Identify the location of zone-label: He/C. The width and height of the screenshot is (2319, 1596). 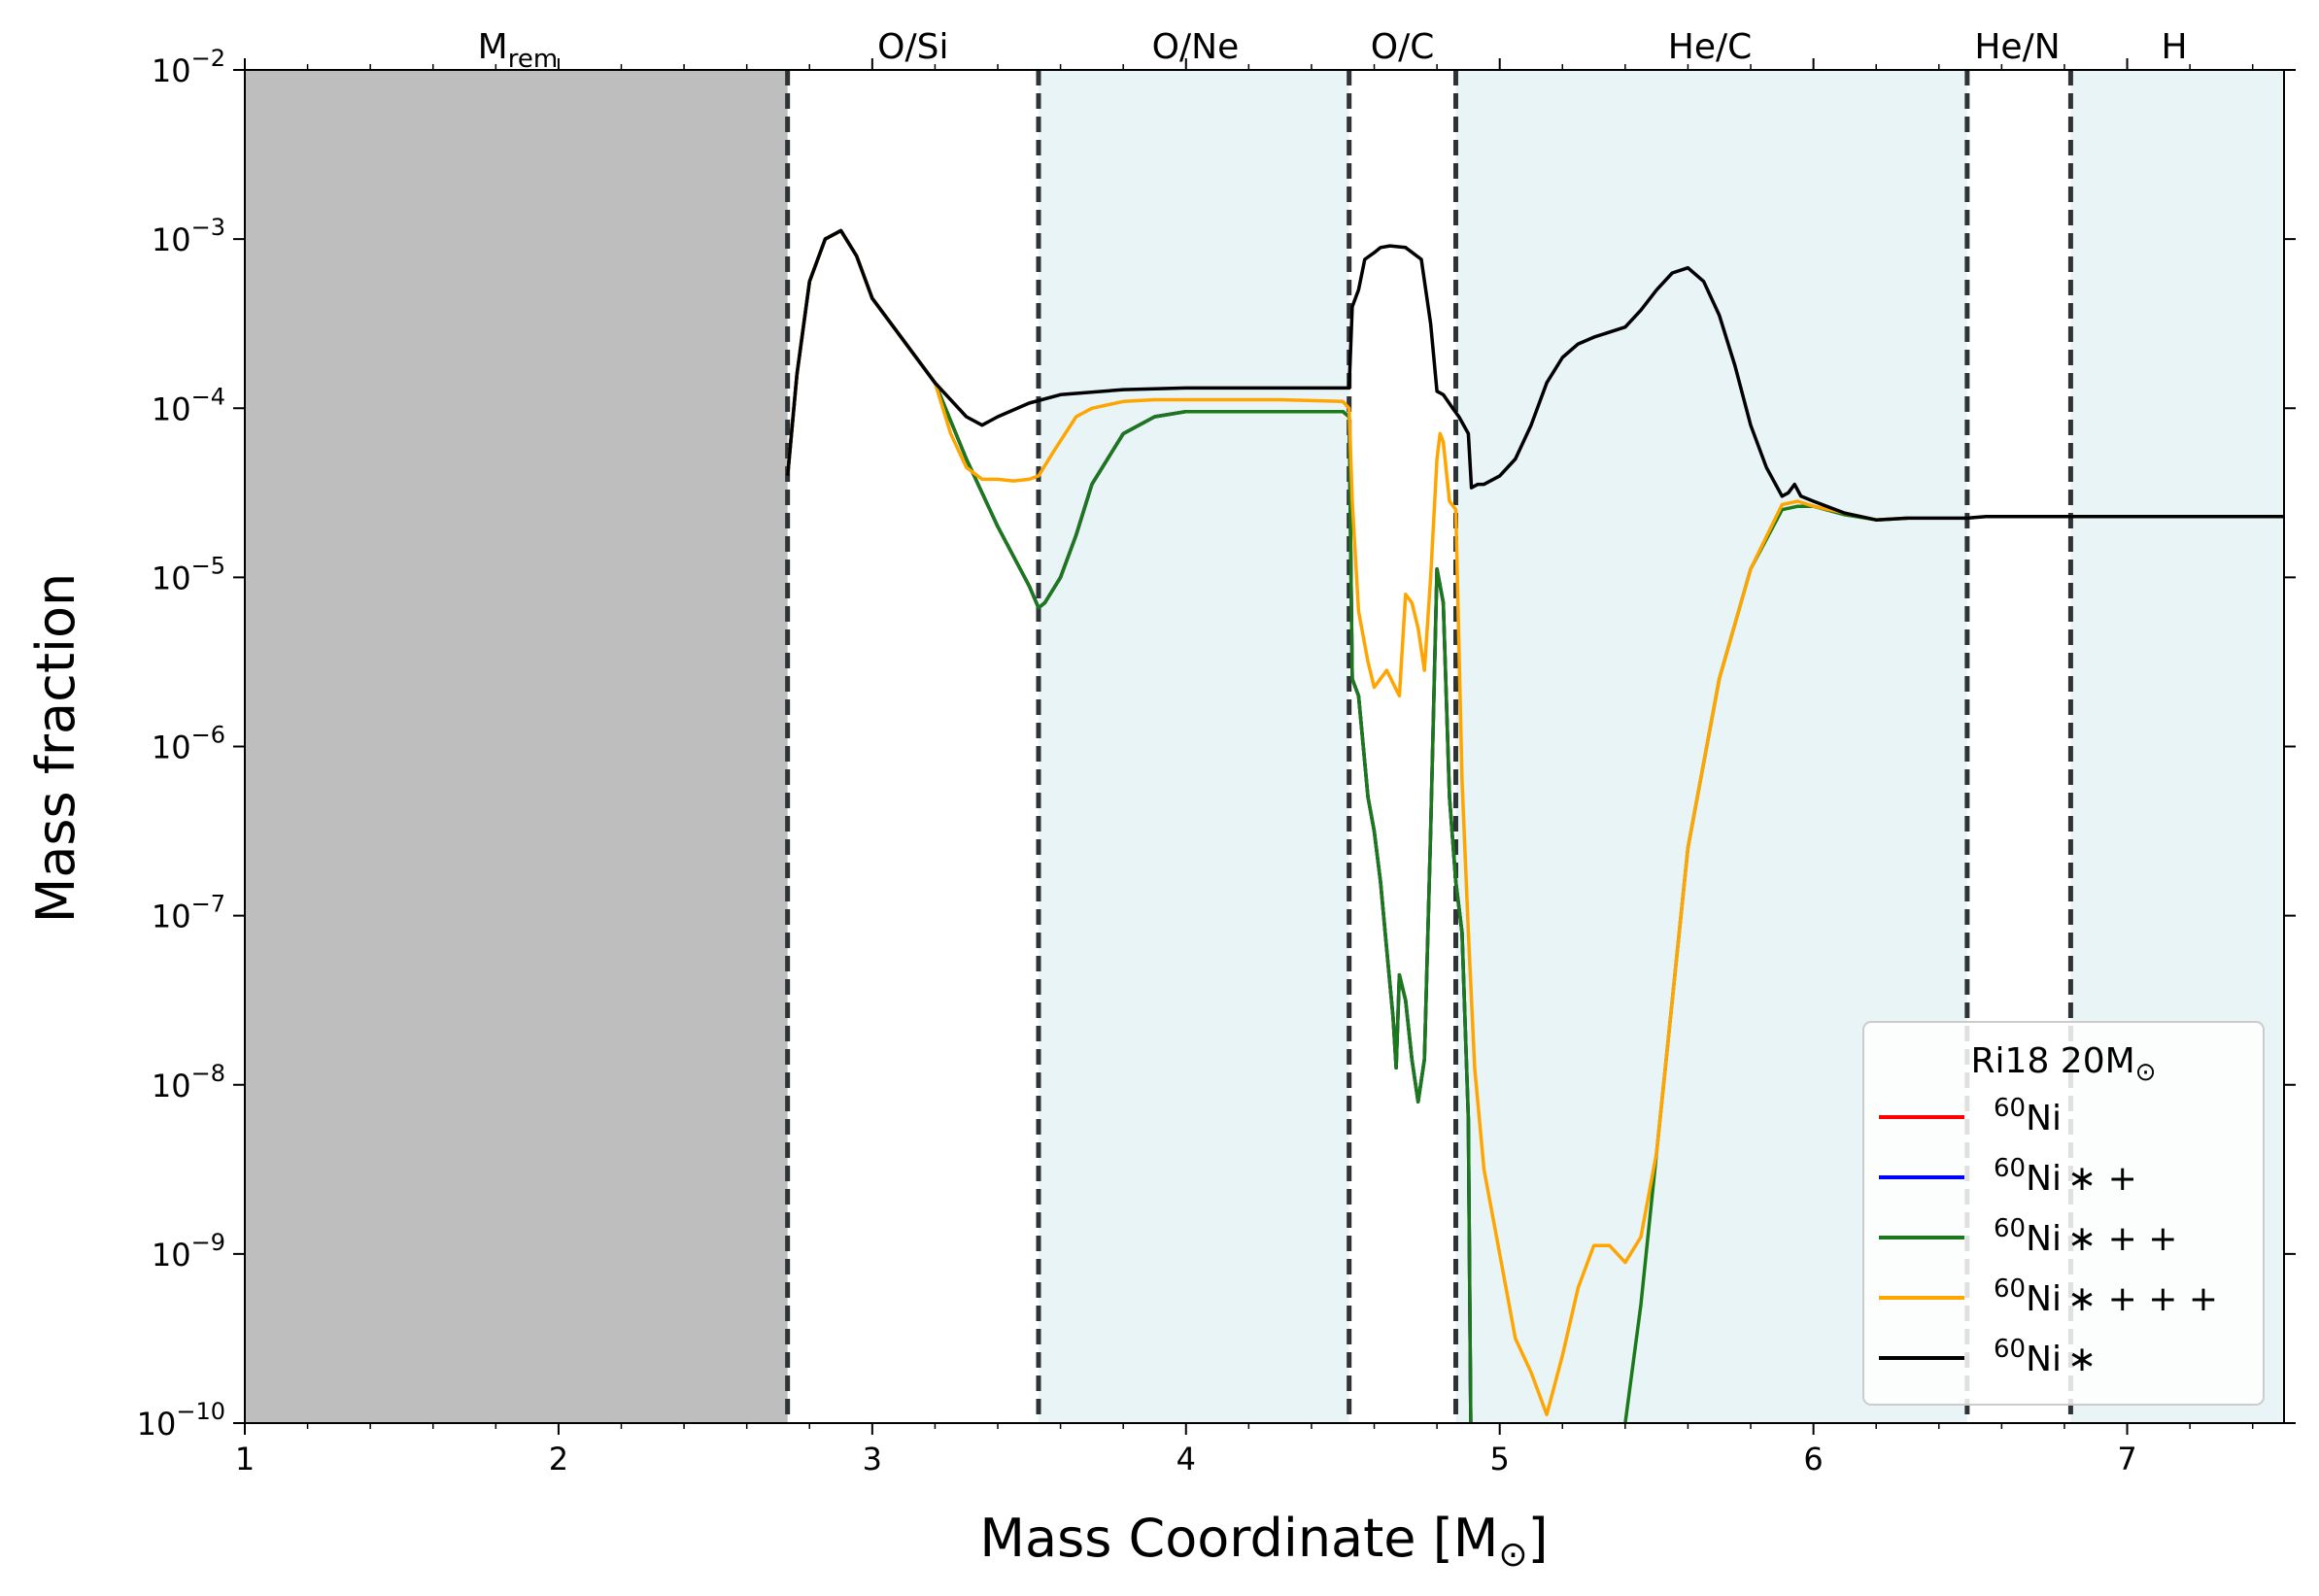
(1710, 47).